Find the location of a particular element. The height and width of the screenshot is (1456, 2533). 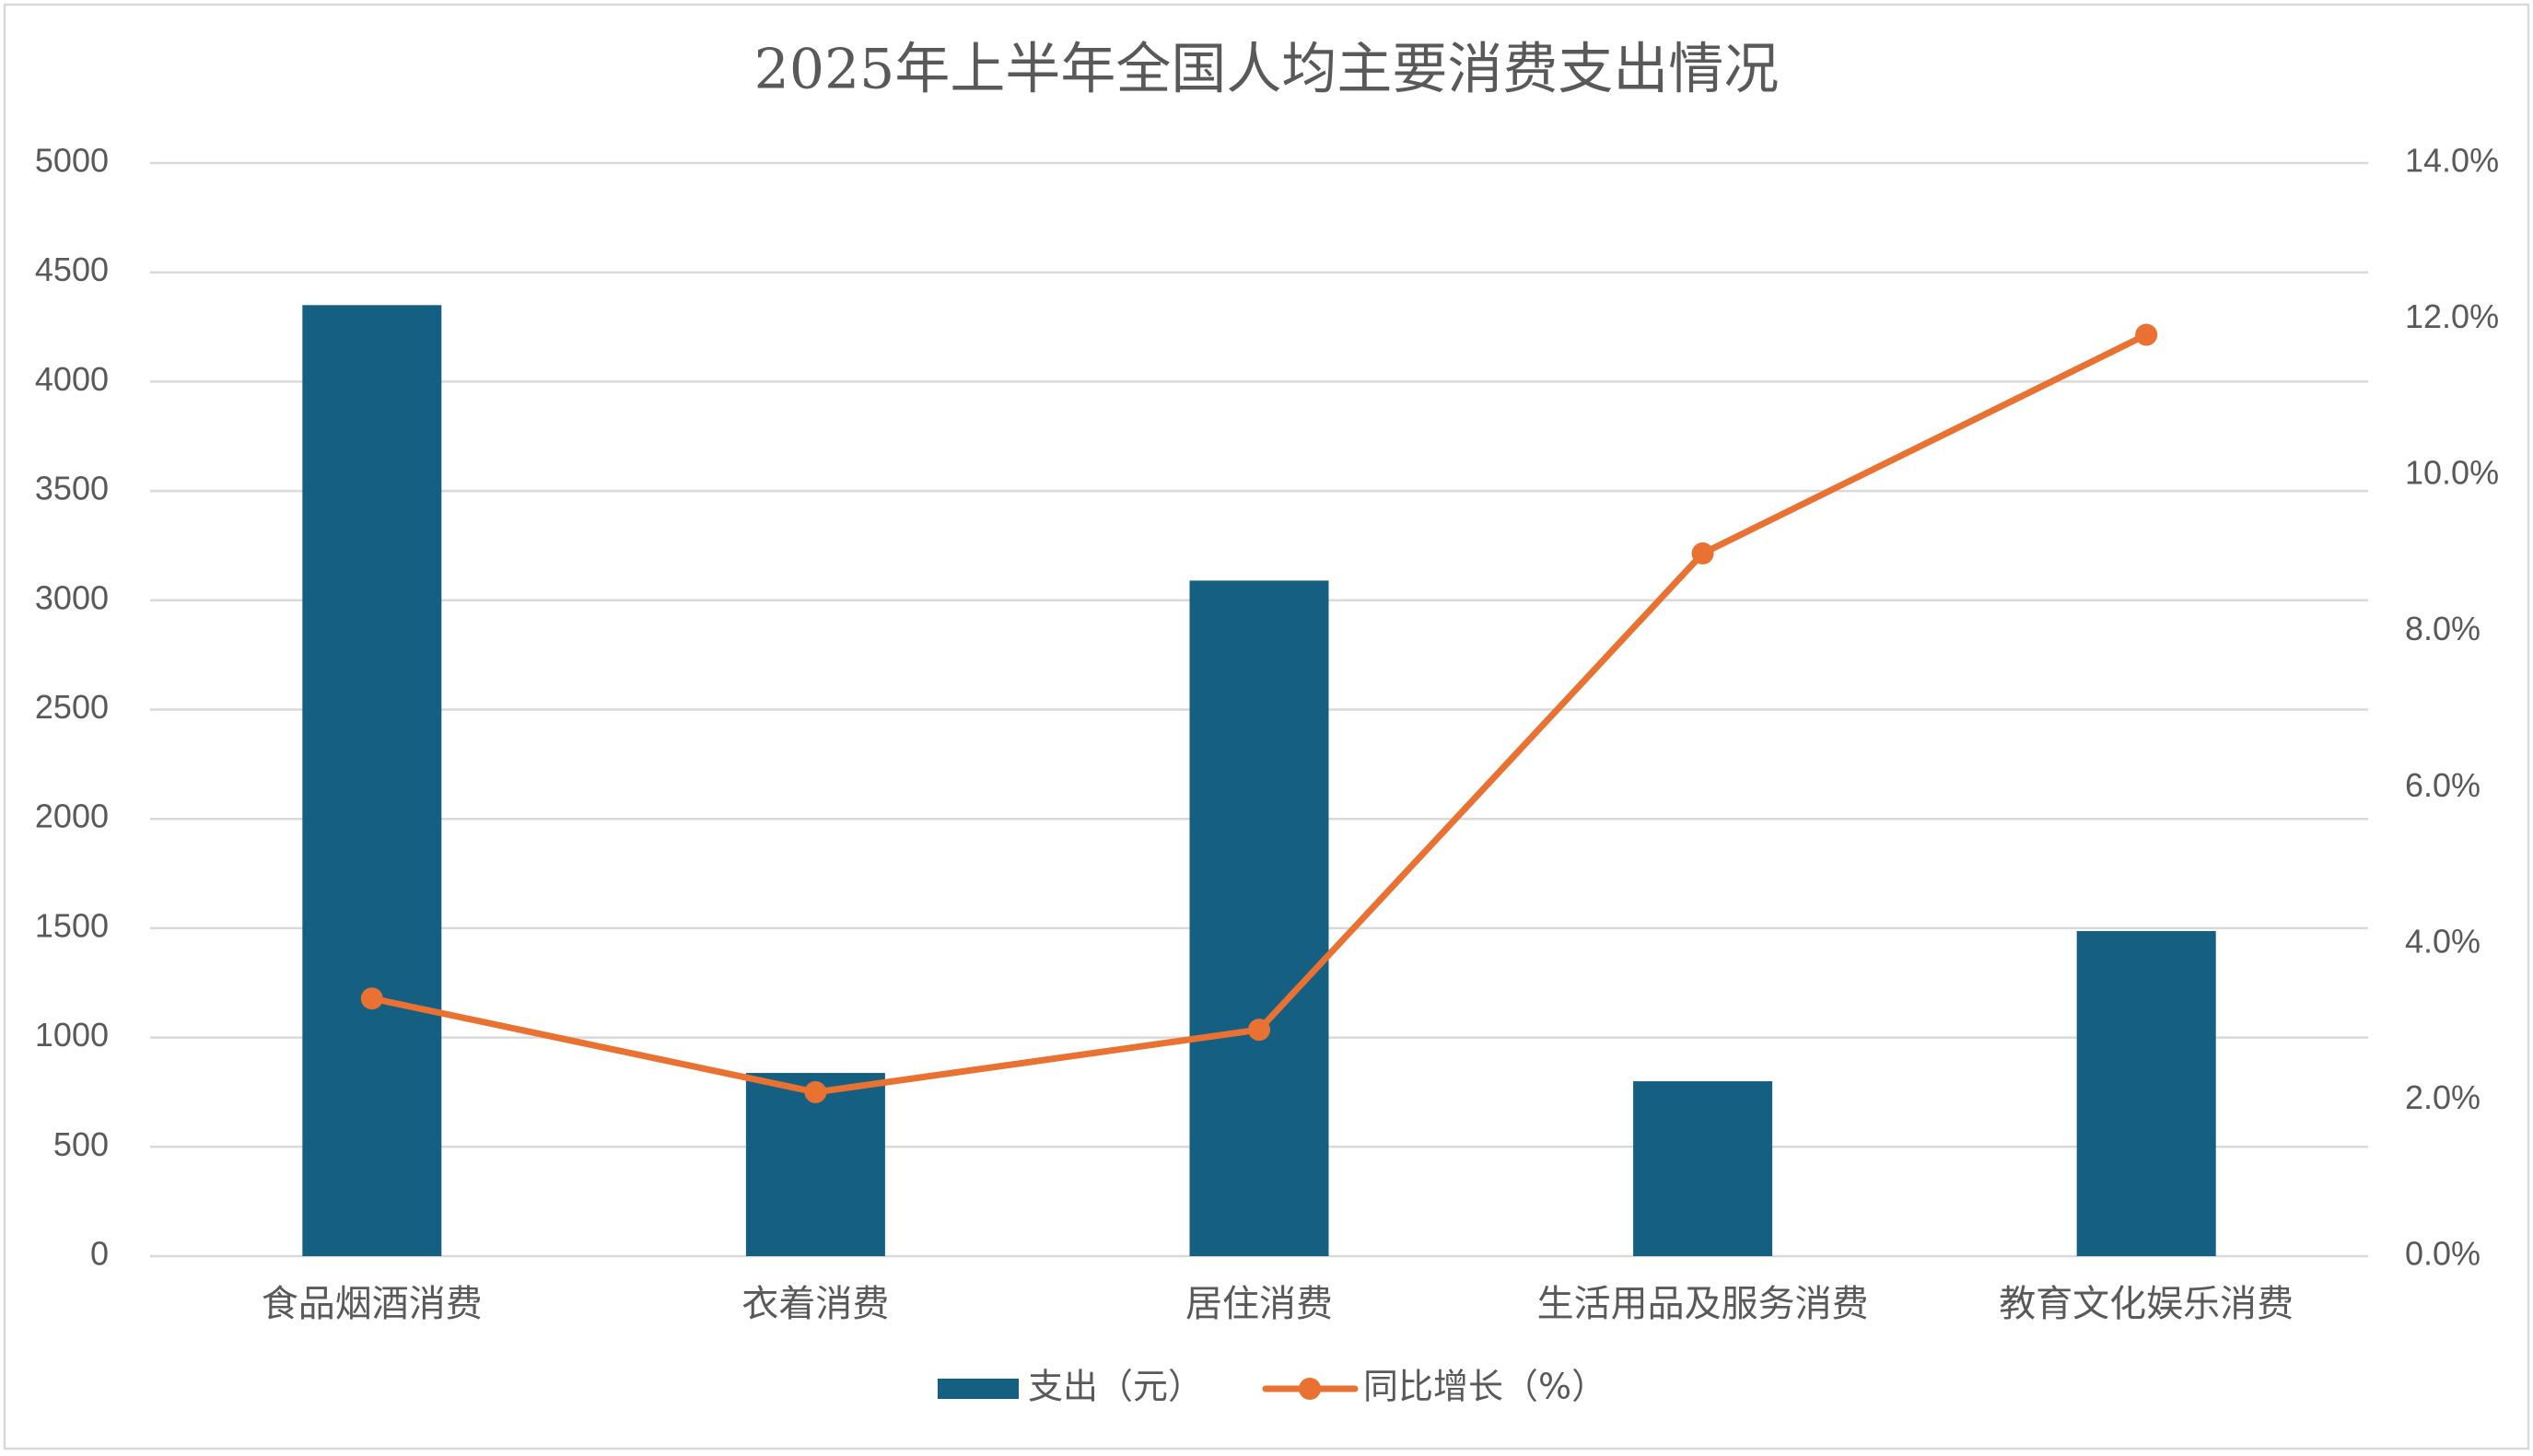

category-axis: 食品烟酒消费 衣着消费 居住消费 生活用品及服务消费 教育文化娱乐消费 is located at coordinates (1278, 1304).